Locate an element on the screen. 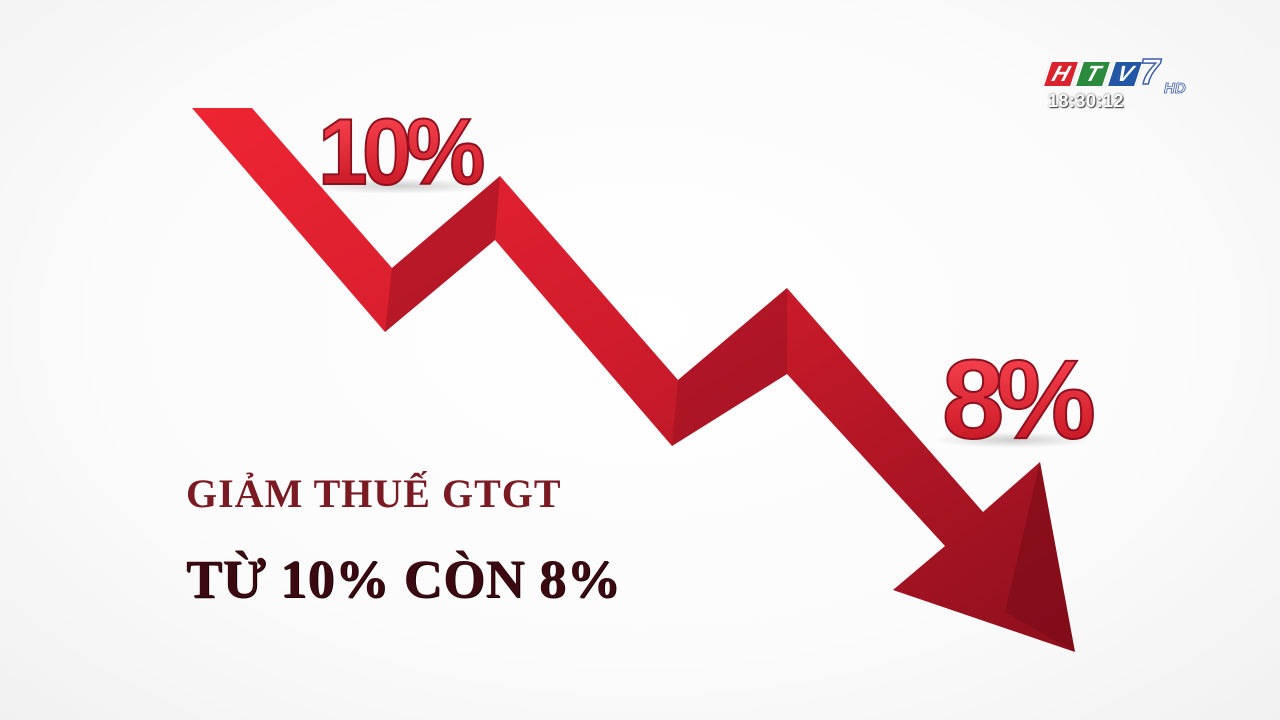 This screenshot has height=720, width=1280. broadcast-clock: 18:30:12 is located at coordinates (1086, 101).